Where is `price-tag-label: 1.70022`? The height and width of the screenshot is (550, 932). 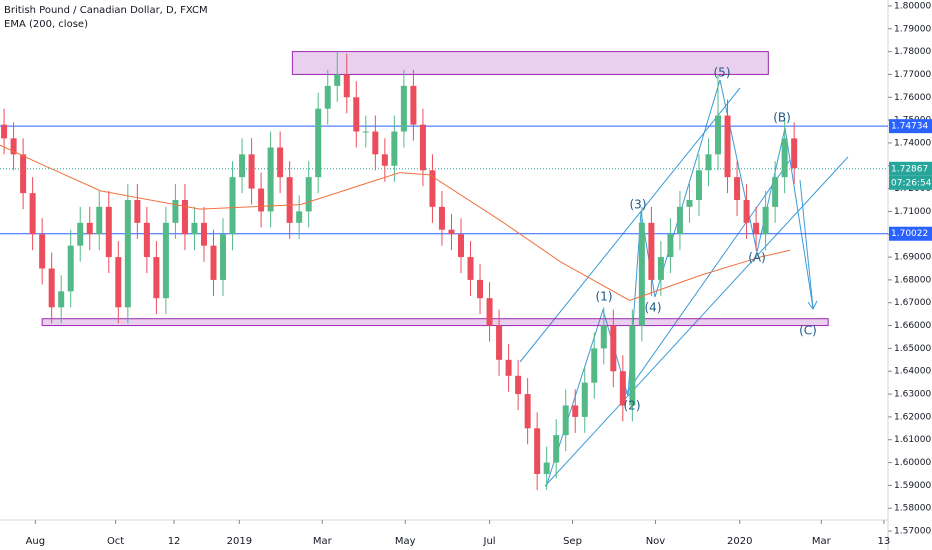
price-tag-label: 1.70022 is located at coordinates (909, 234).